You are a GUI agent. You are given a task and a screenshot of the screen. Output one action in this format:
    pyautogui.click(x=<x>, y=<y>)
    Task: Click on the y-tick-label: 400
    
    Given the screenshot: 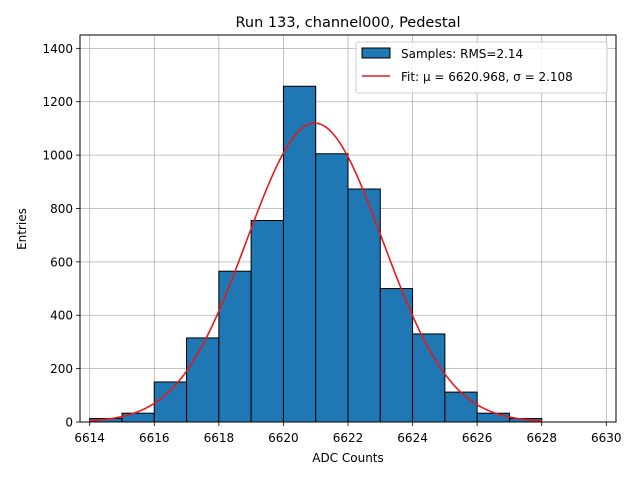 What is the action you would take?
    pyautogui.click(x=61, y=316)
    